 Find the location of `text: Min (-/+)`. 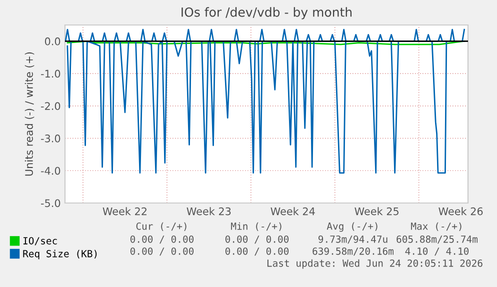

text: Min (-/+) is located at coordinates (256, 226).